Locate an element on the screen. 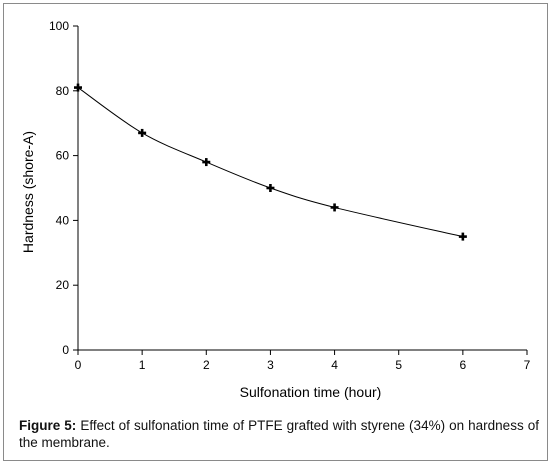  y-tick-label: 80 is located at coordinates (63, 91).